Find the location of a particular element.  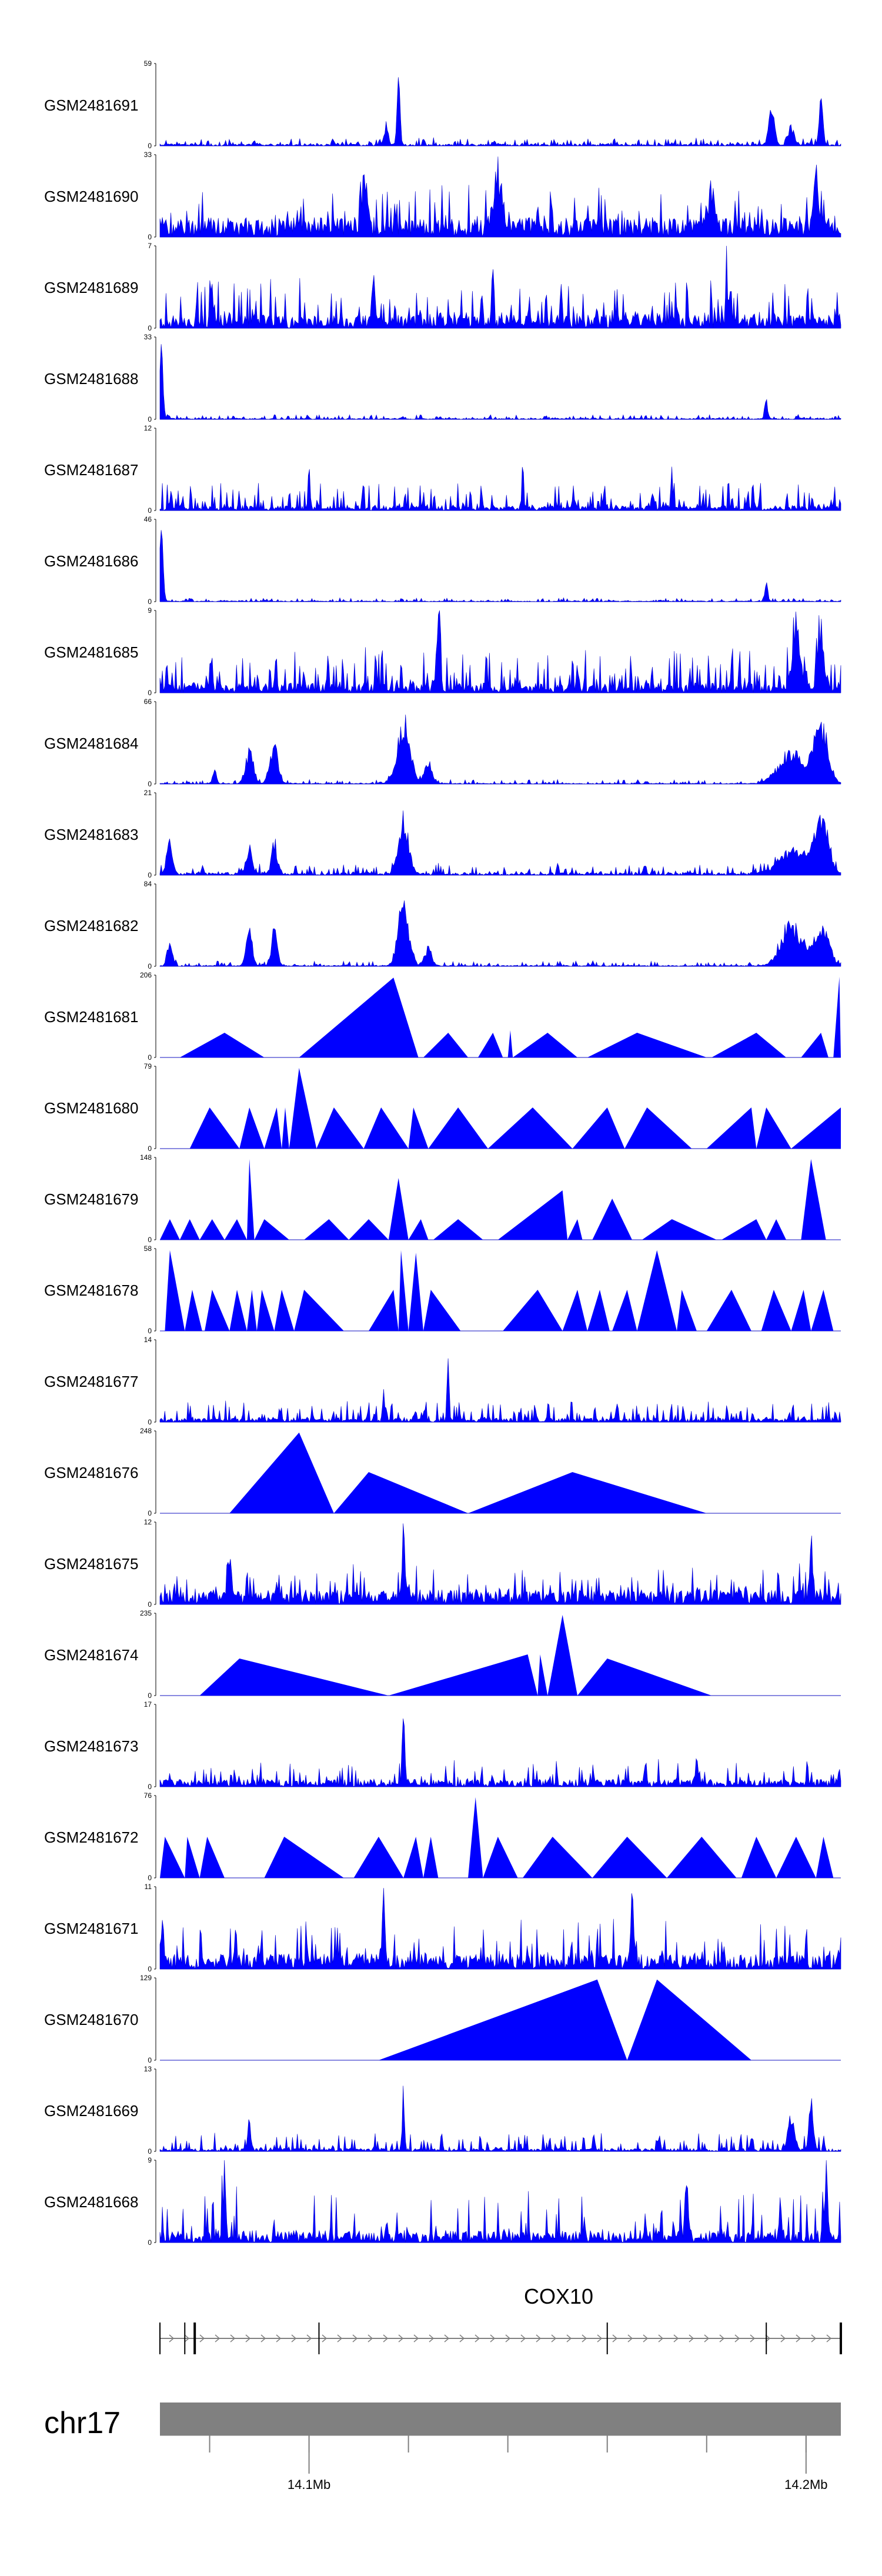

axis-tick-label: 14.1Mb is located at coordinates (309, 2484).